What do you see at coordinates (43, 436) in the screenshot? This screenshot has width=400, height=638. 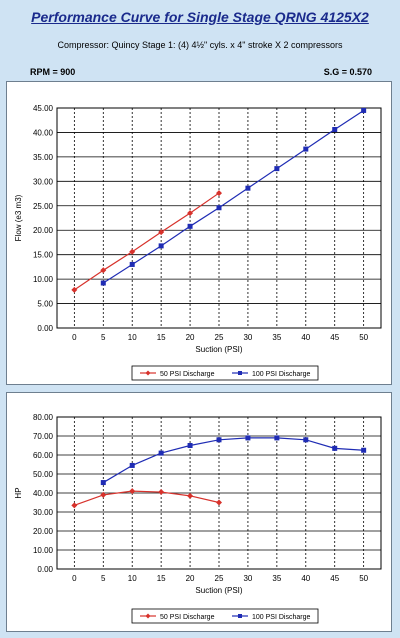 I see `y-tick-label: 70.00` at bounding box center [43, 436].